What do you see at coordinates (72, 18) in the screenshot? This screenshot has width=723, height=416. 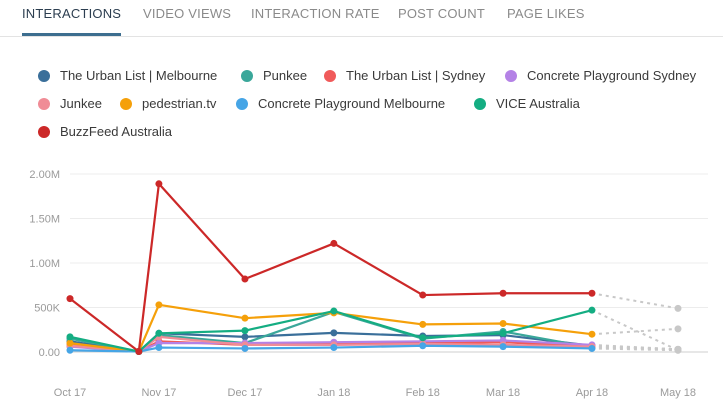 I see `tab-interactions: INTERACTIONS` at bounding box center [72, 18].